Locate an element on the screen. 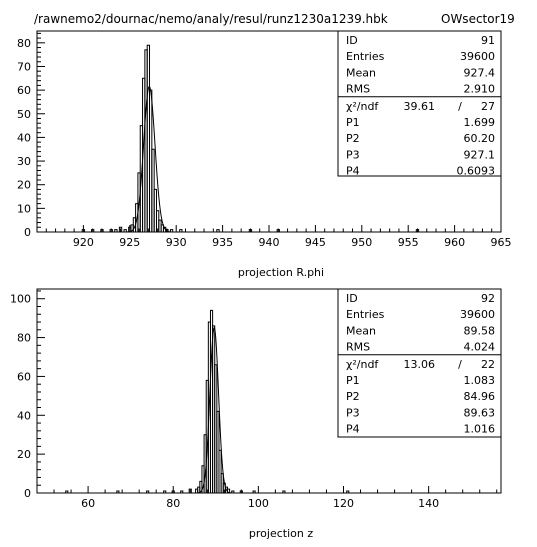 The image size is (537, 547). y-tick-label: 60 is located at coordinates (24, 90).